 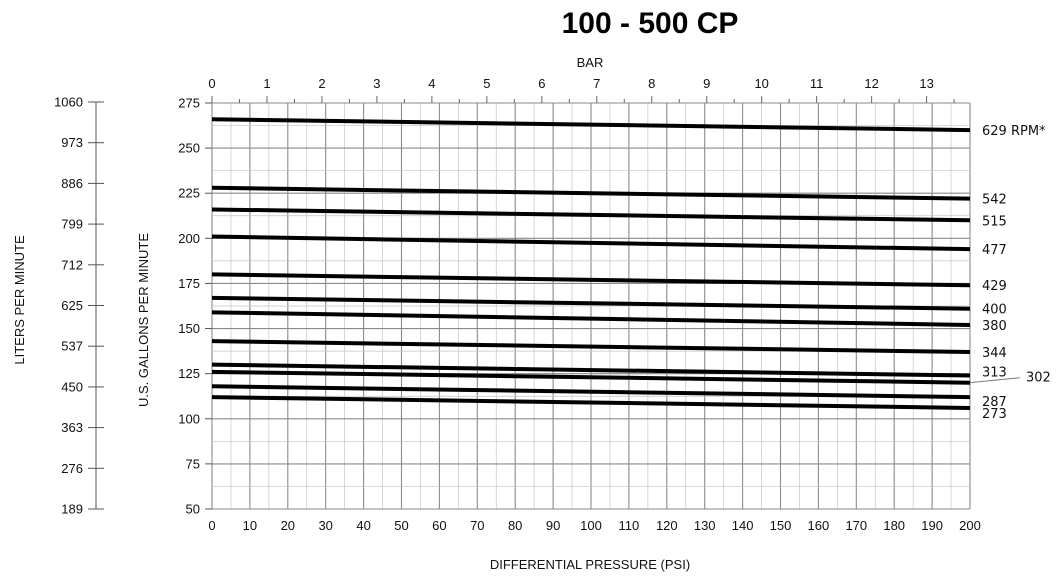 What do you see at coordinates (325, 525) in the screenshot?
I see `x-tick-label: 30` at bounding box center [325, 525].